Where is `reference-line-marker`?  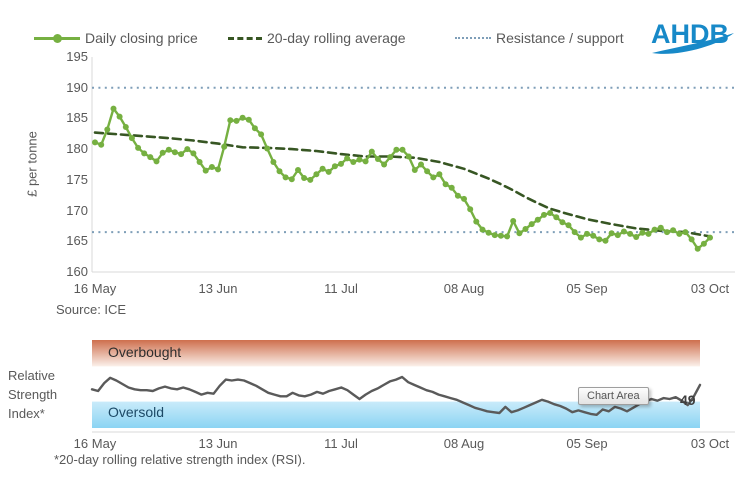
reference-line-marker is located at coordinates (473, 38).